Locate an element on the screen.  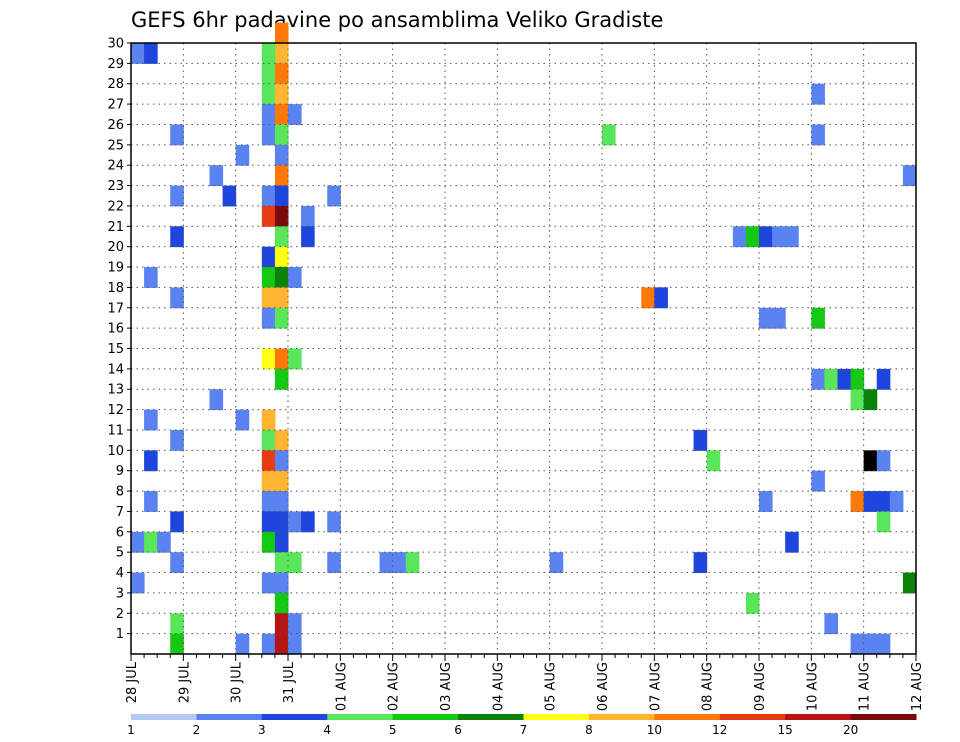
y-tick-label: 3 is located at coordinates (120, 593).